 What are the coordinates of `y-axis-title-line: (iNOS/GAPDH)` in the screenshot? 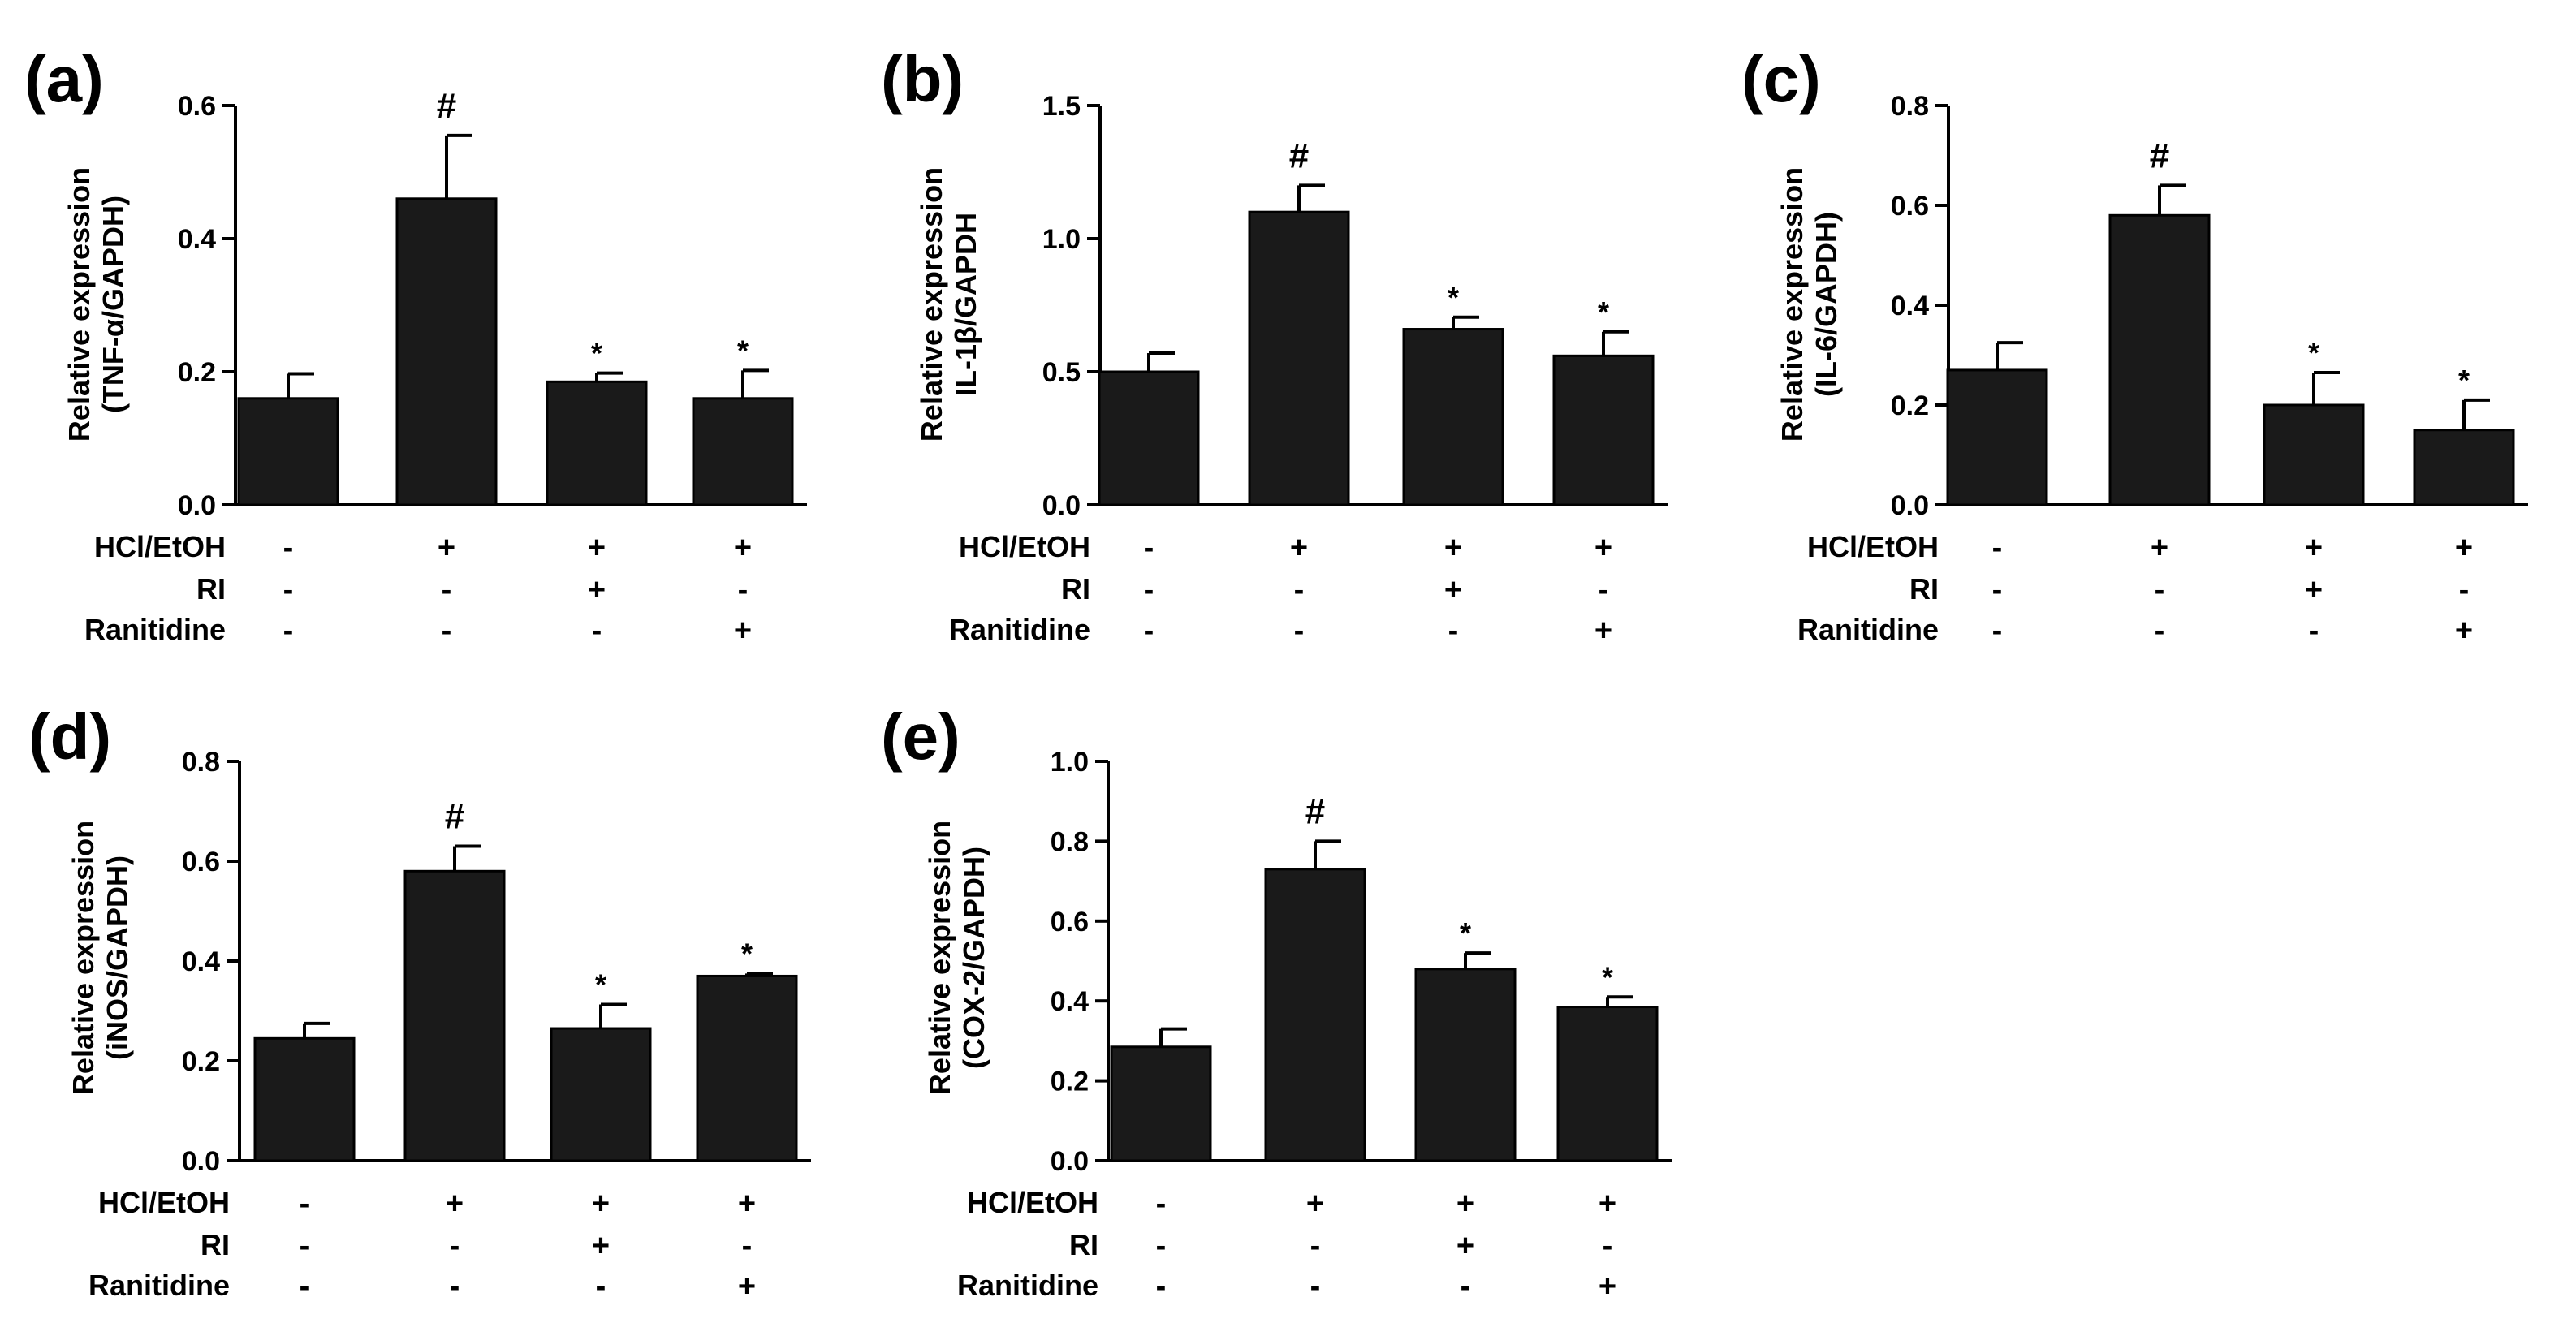 It's located at (117, 957).